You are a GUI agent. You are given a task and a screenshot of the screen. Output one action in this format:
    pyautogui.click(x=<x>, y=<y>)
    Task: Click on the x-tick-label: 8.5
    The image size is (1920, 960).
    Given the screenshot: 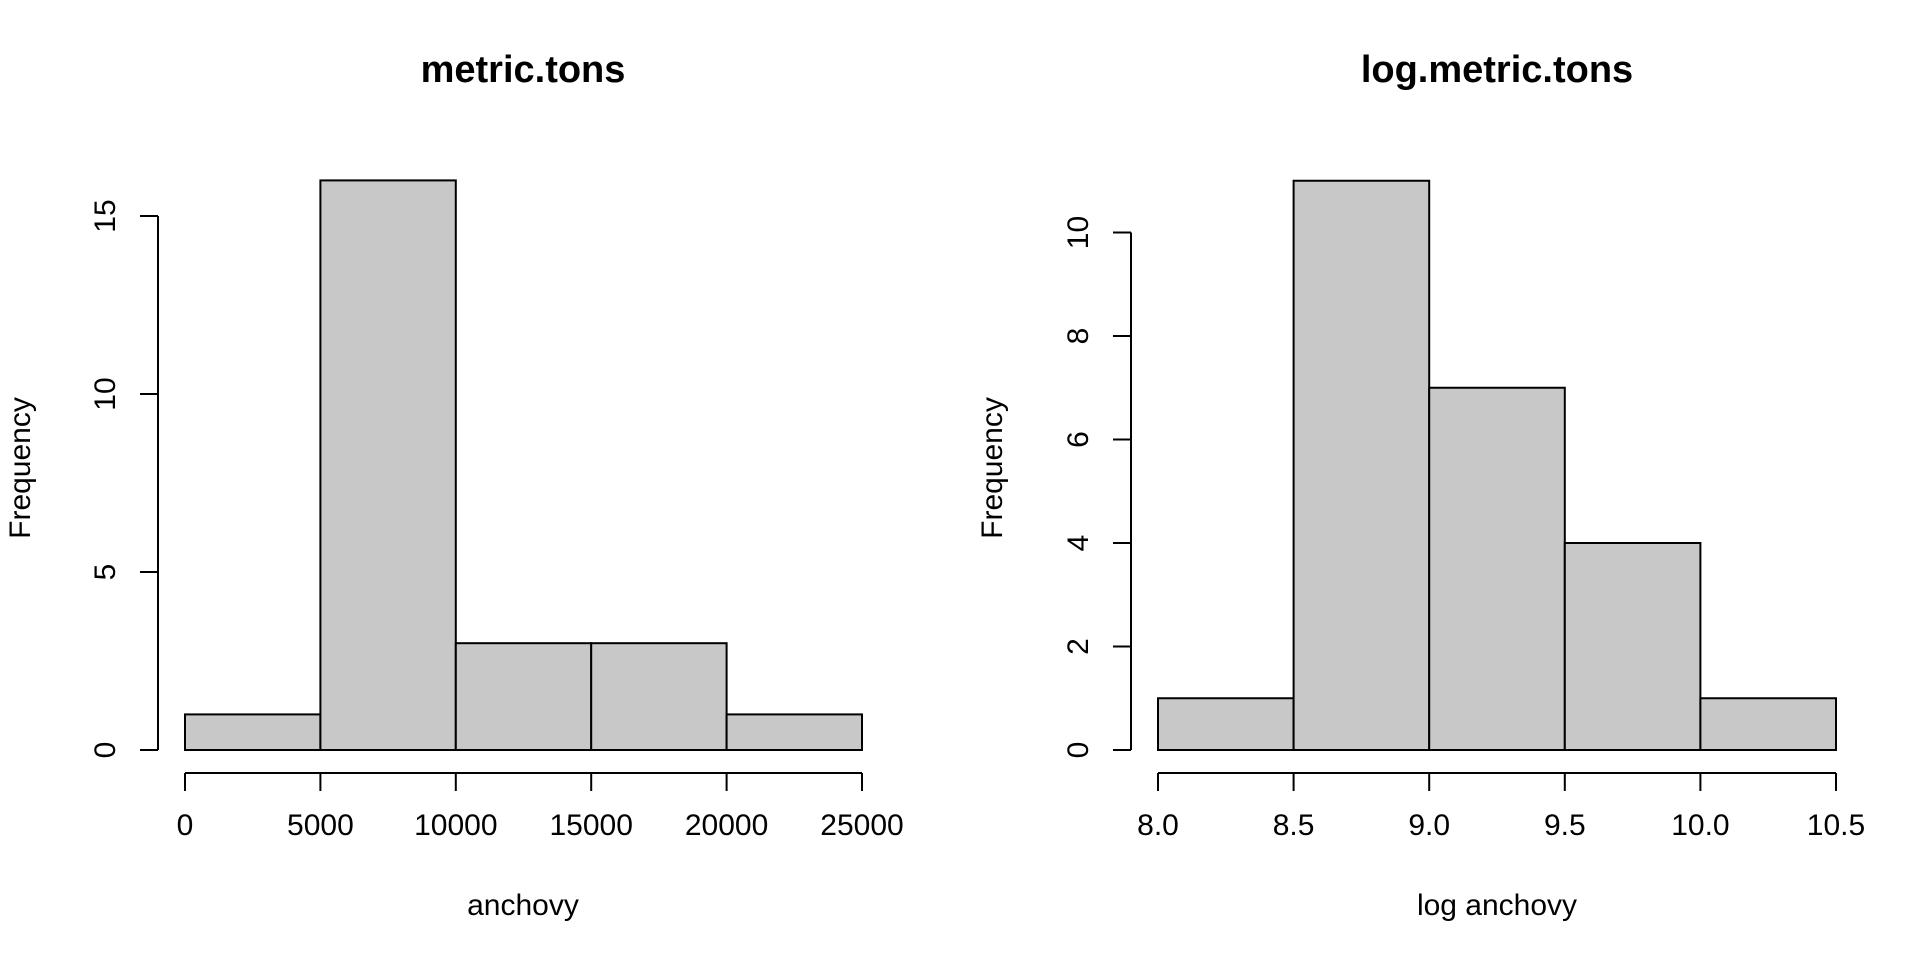 What is the action you would take?
    pyautogui.click(x=1294, y=825)
    